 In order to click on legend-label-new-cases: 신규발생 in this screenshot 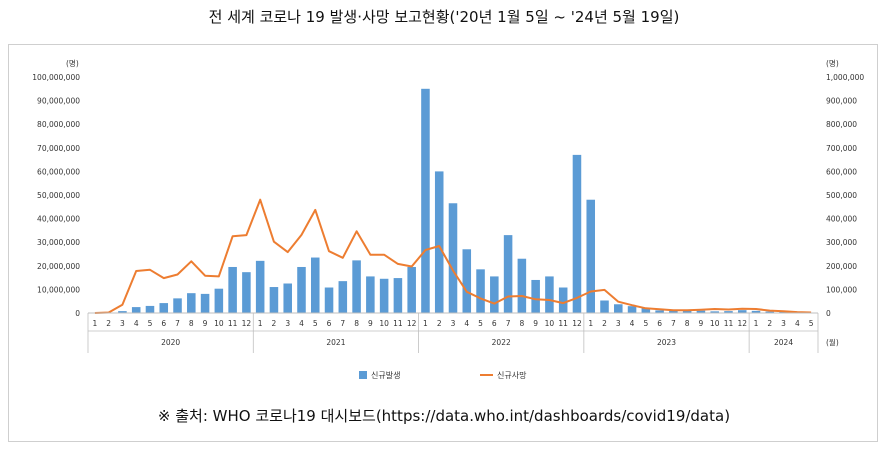, I will do `click(385, 375)`.